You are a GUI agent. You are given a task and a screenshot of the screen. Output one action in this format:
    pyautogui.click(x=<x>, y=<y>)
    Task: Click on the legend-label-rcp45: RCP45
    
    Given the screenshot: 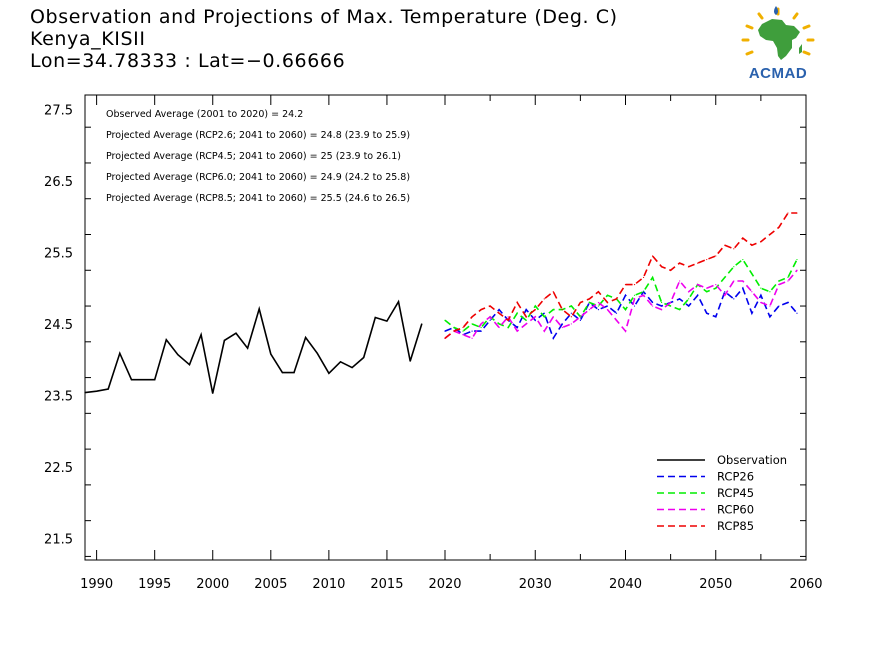 What is the action you would take?
    pyautogui.click(x=735, y=493)
    